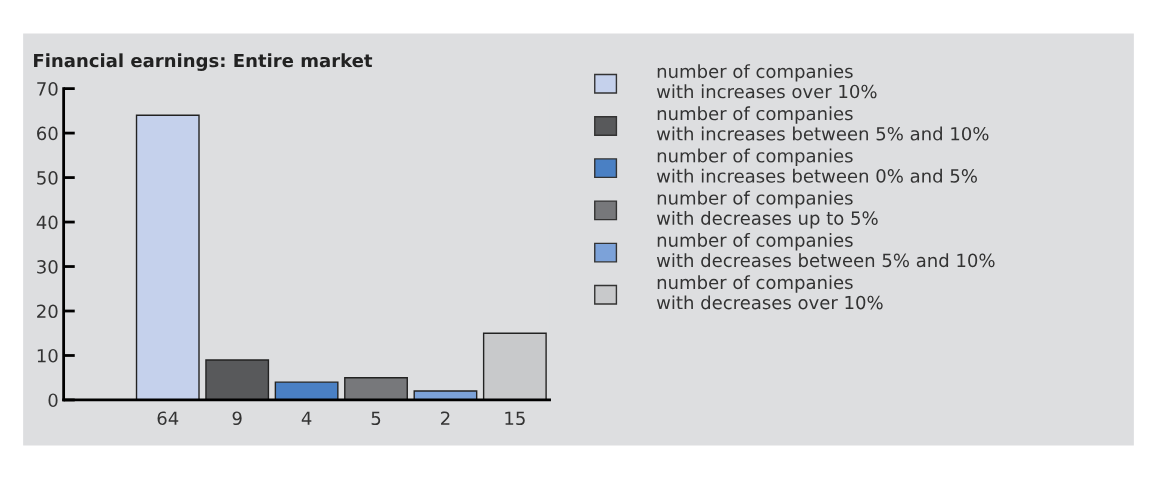  What do you see at coordinates (237, 418) in the screenshot?
I see `data-label: 9` at bounding box center [237, 418].